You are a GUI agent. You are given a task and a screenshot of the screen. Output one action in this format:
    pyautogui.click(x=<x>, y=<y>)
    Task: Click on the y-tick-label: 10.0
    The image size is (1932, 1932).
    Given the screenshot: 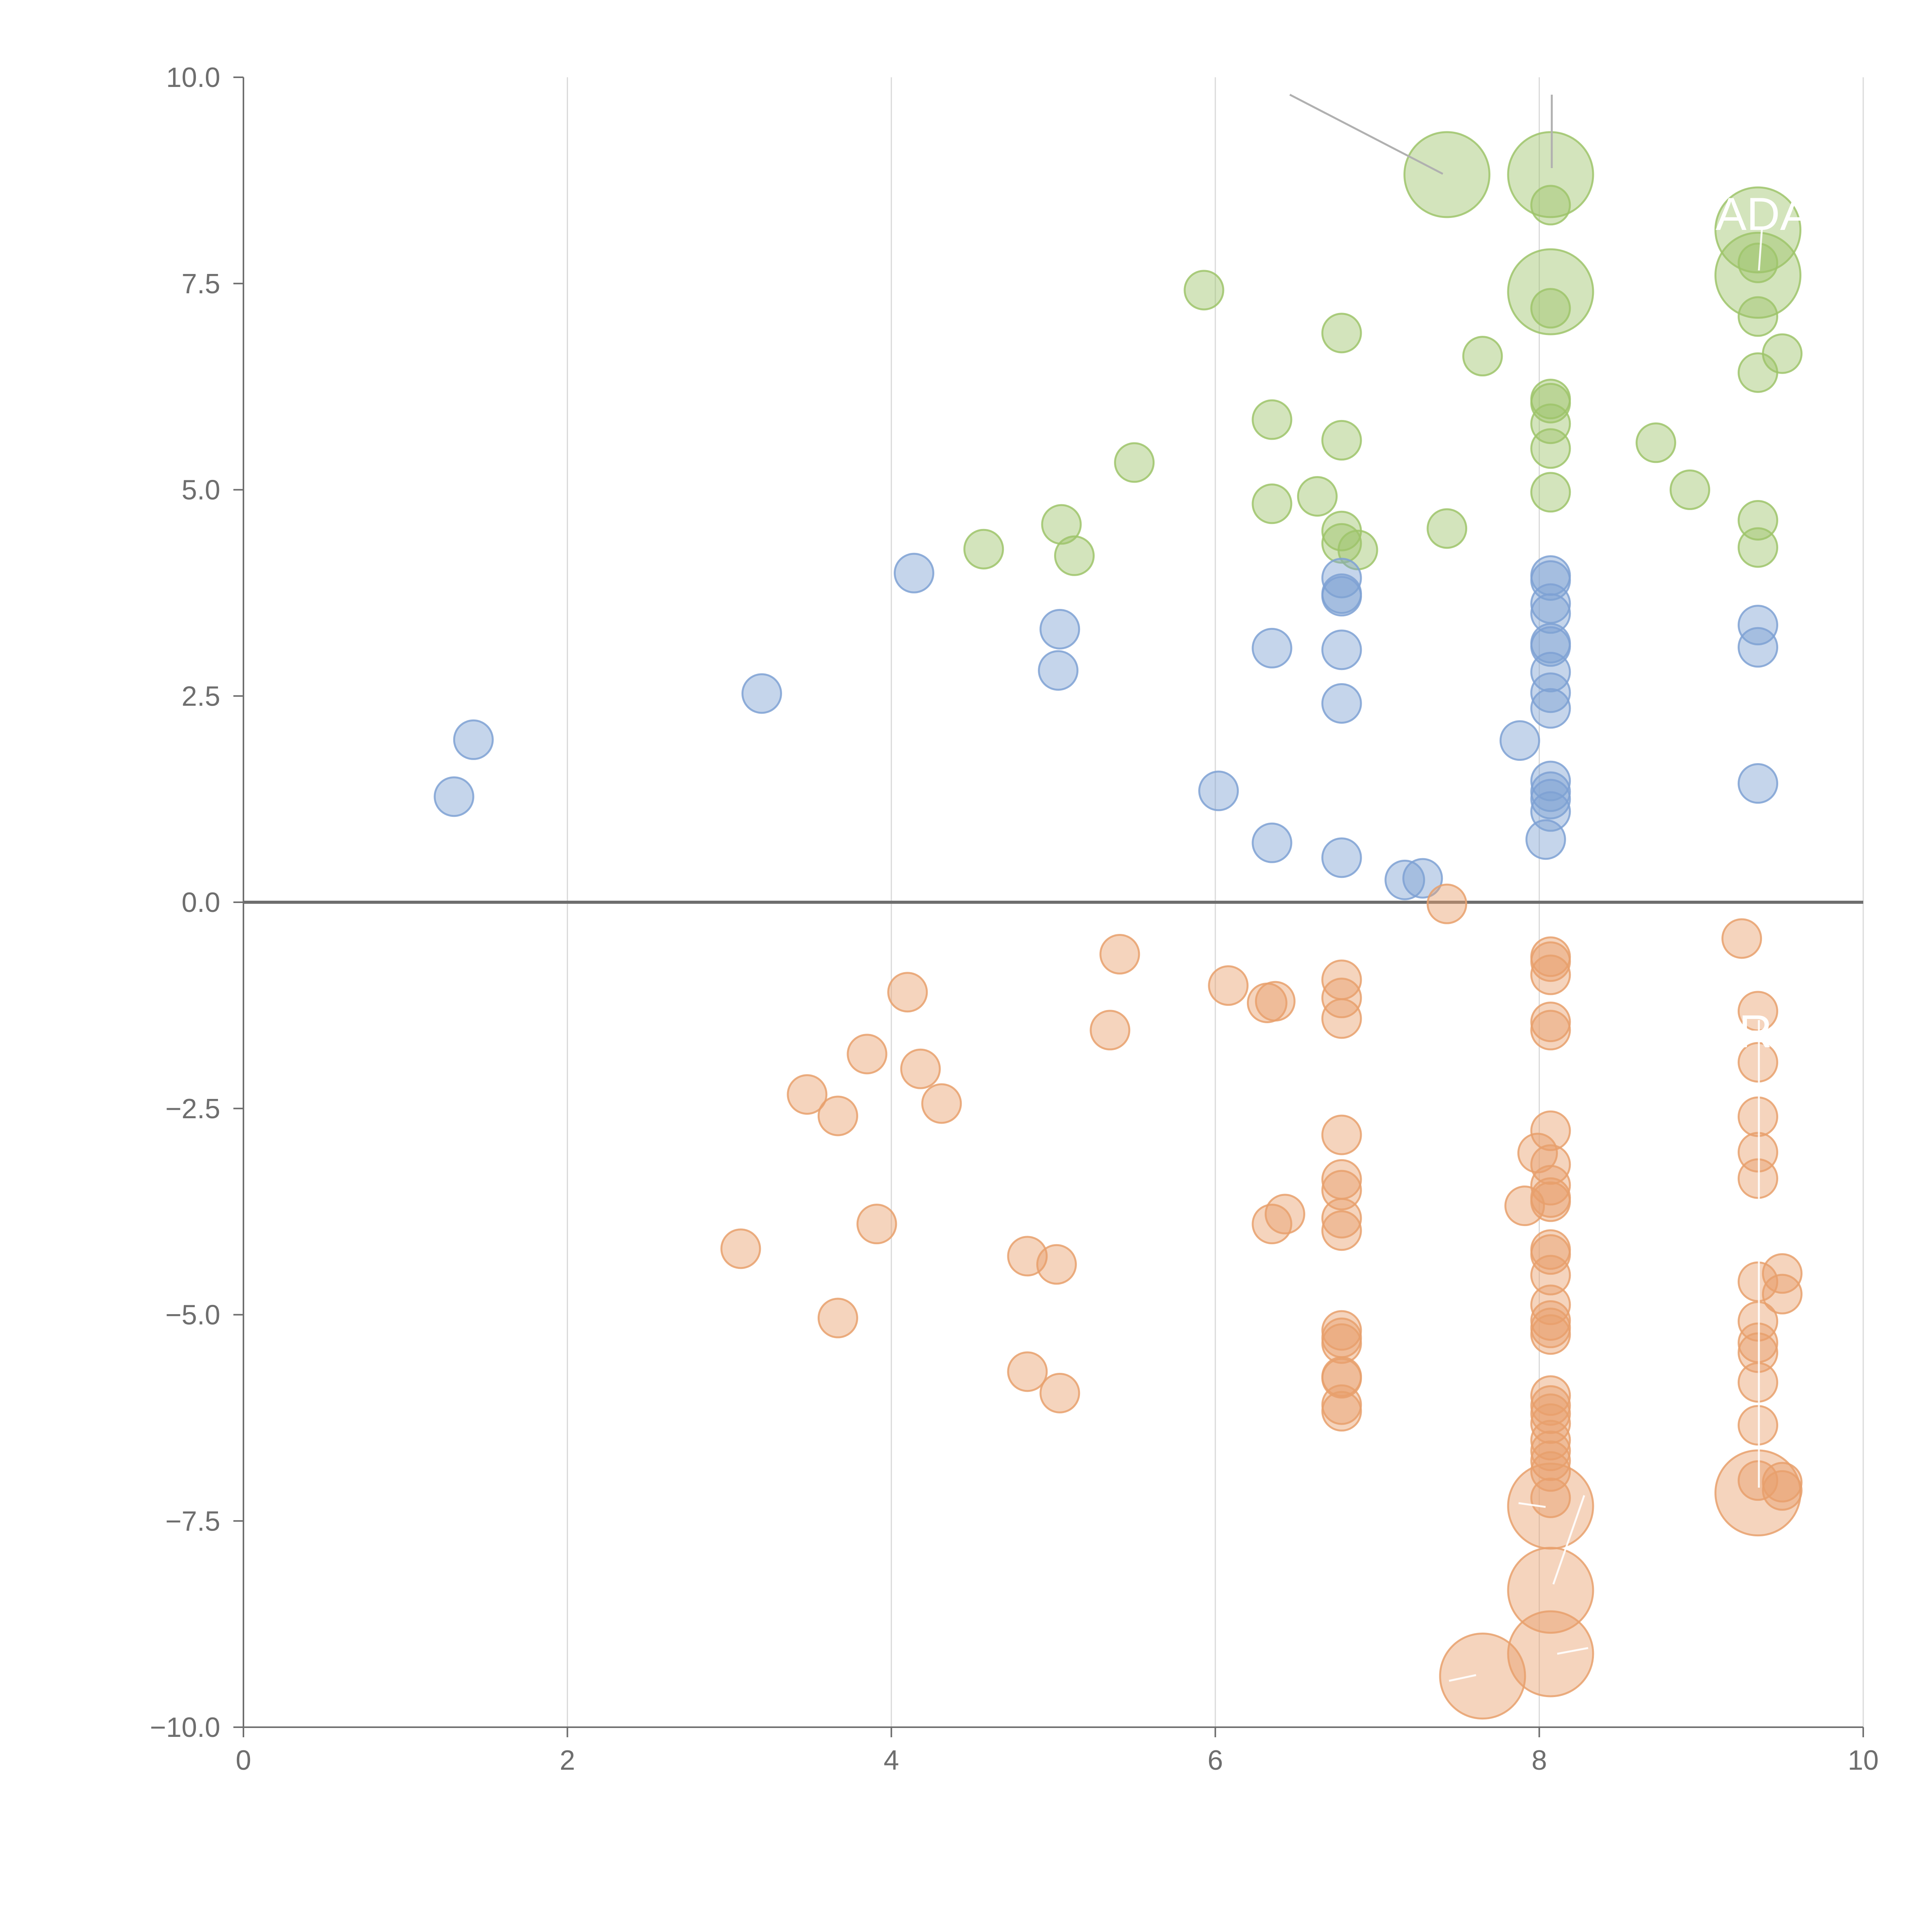 What is the action you would take?
    pyautogui.click(x=193, y=78)
    